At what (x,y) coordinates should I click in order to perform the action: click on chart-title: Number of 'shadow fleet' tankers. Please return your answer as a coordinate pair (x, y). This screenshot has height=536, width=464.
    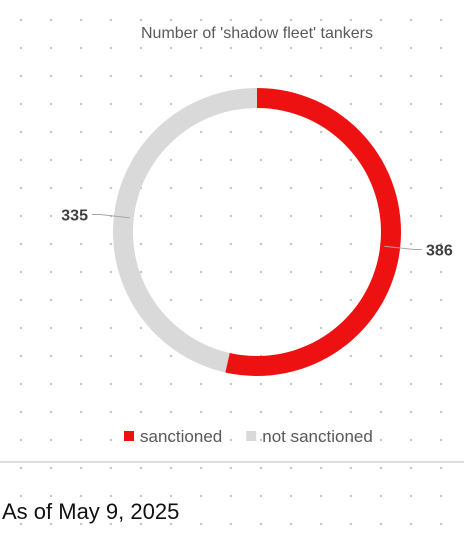
    Looking at the image, I should click on (257, 33).